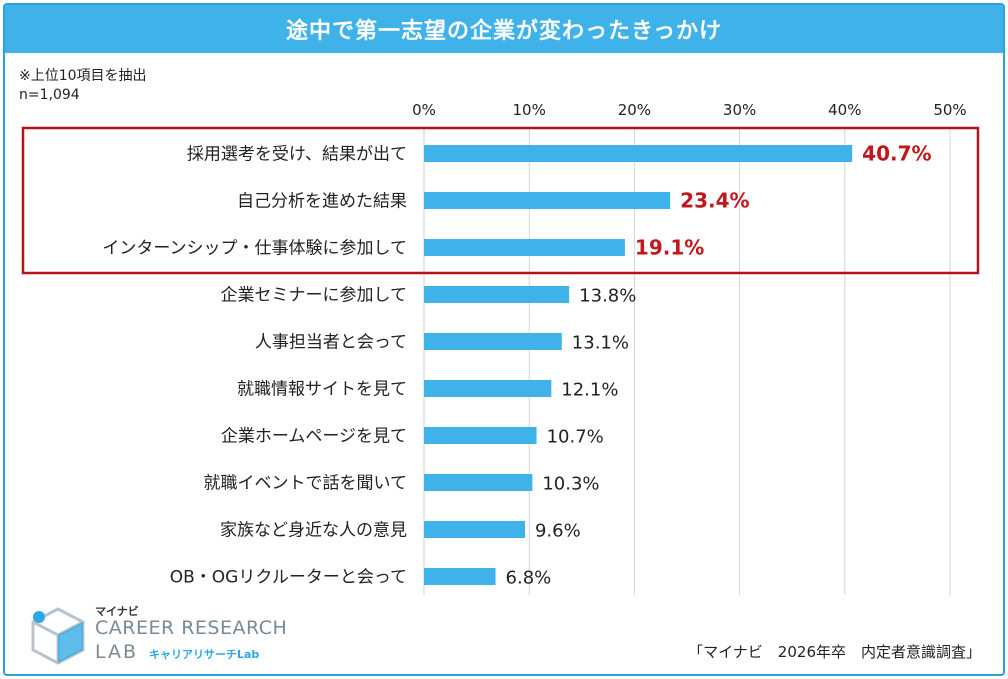 The height and width of the screenshot is (679, 1008). I want to click on data-label: 40.7%, so click(896, 154).